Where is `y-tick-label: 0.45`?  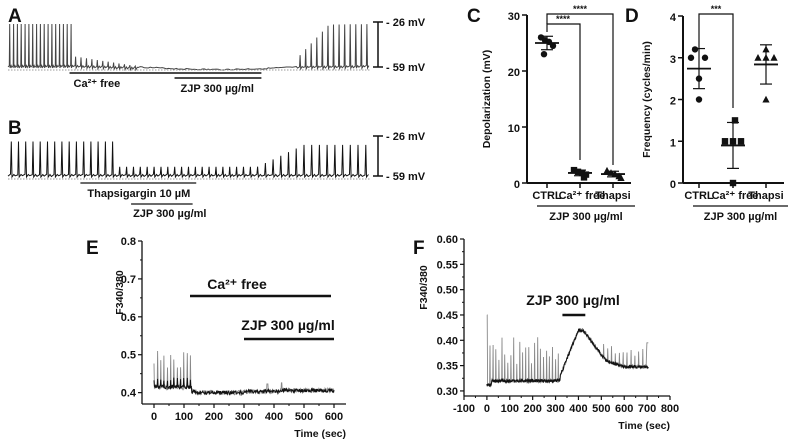 y-tick-label: 0.45 is located at coordinates (447, 316).